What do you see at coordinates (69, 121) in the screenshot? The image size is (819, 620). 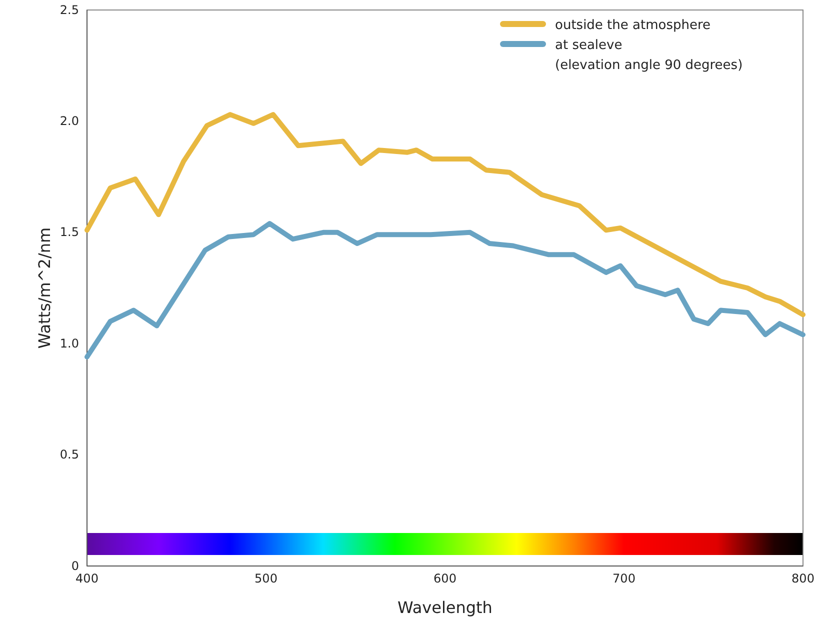 I see `y-tick-label: 2.0` at bounding box center [69, 121].